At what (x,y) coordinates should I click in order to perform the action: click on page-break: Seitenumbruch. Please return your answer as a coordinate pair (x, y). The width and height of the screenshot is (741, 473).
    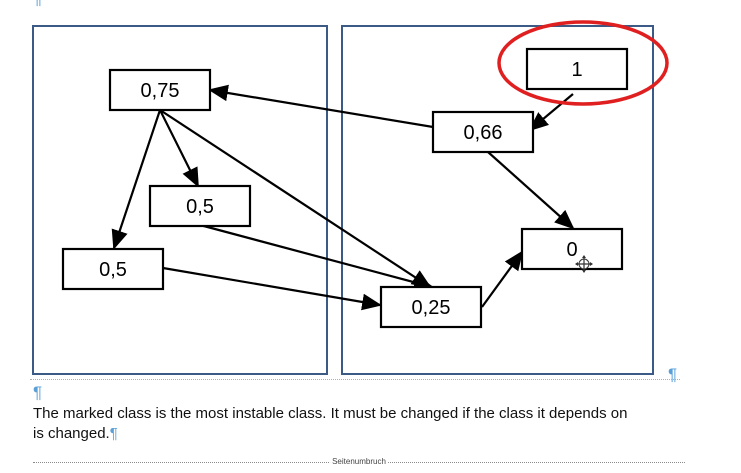
    Looking at the image, I should click on (359, 462).